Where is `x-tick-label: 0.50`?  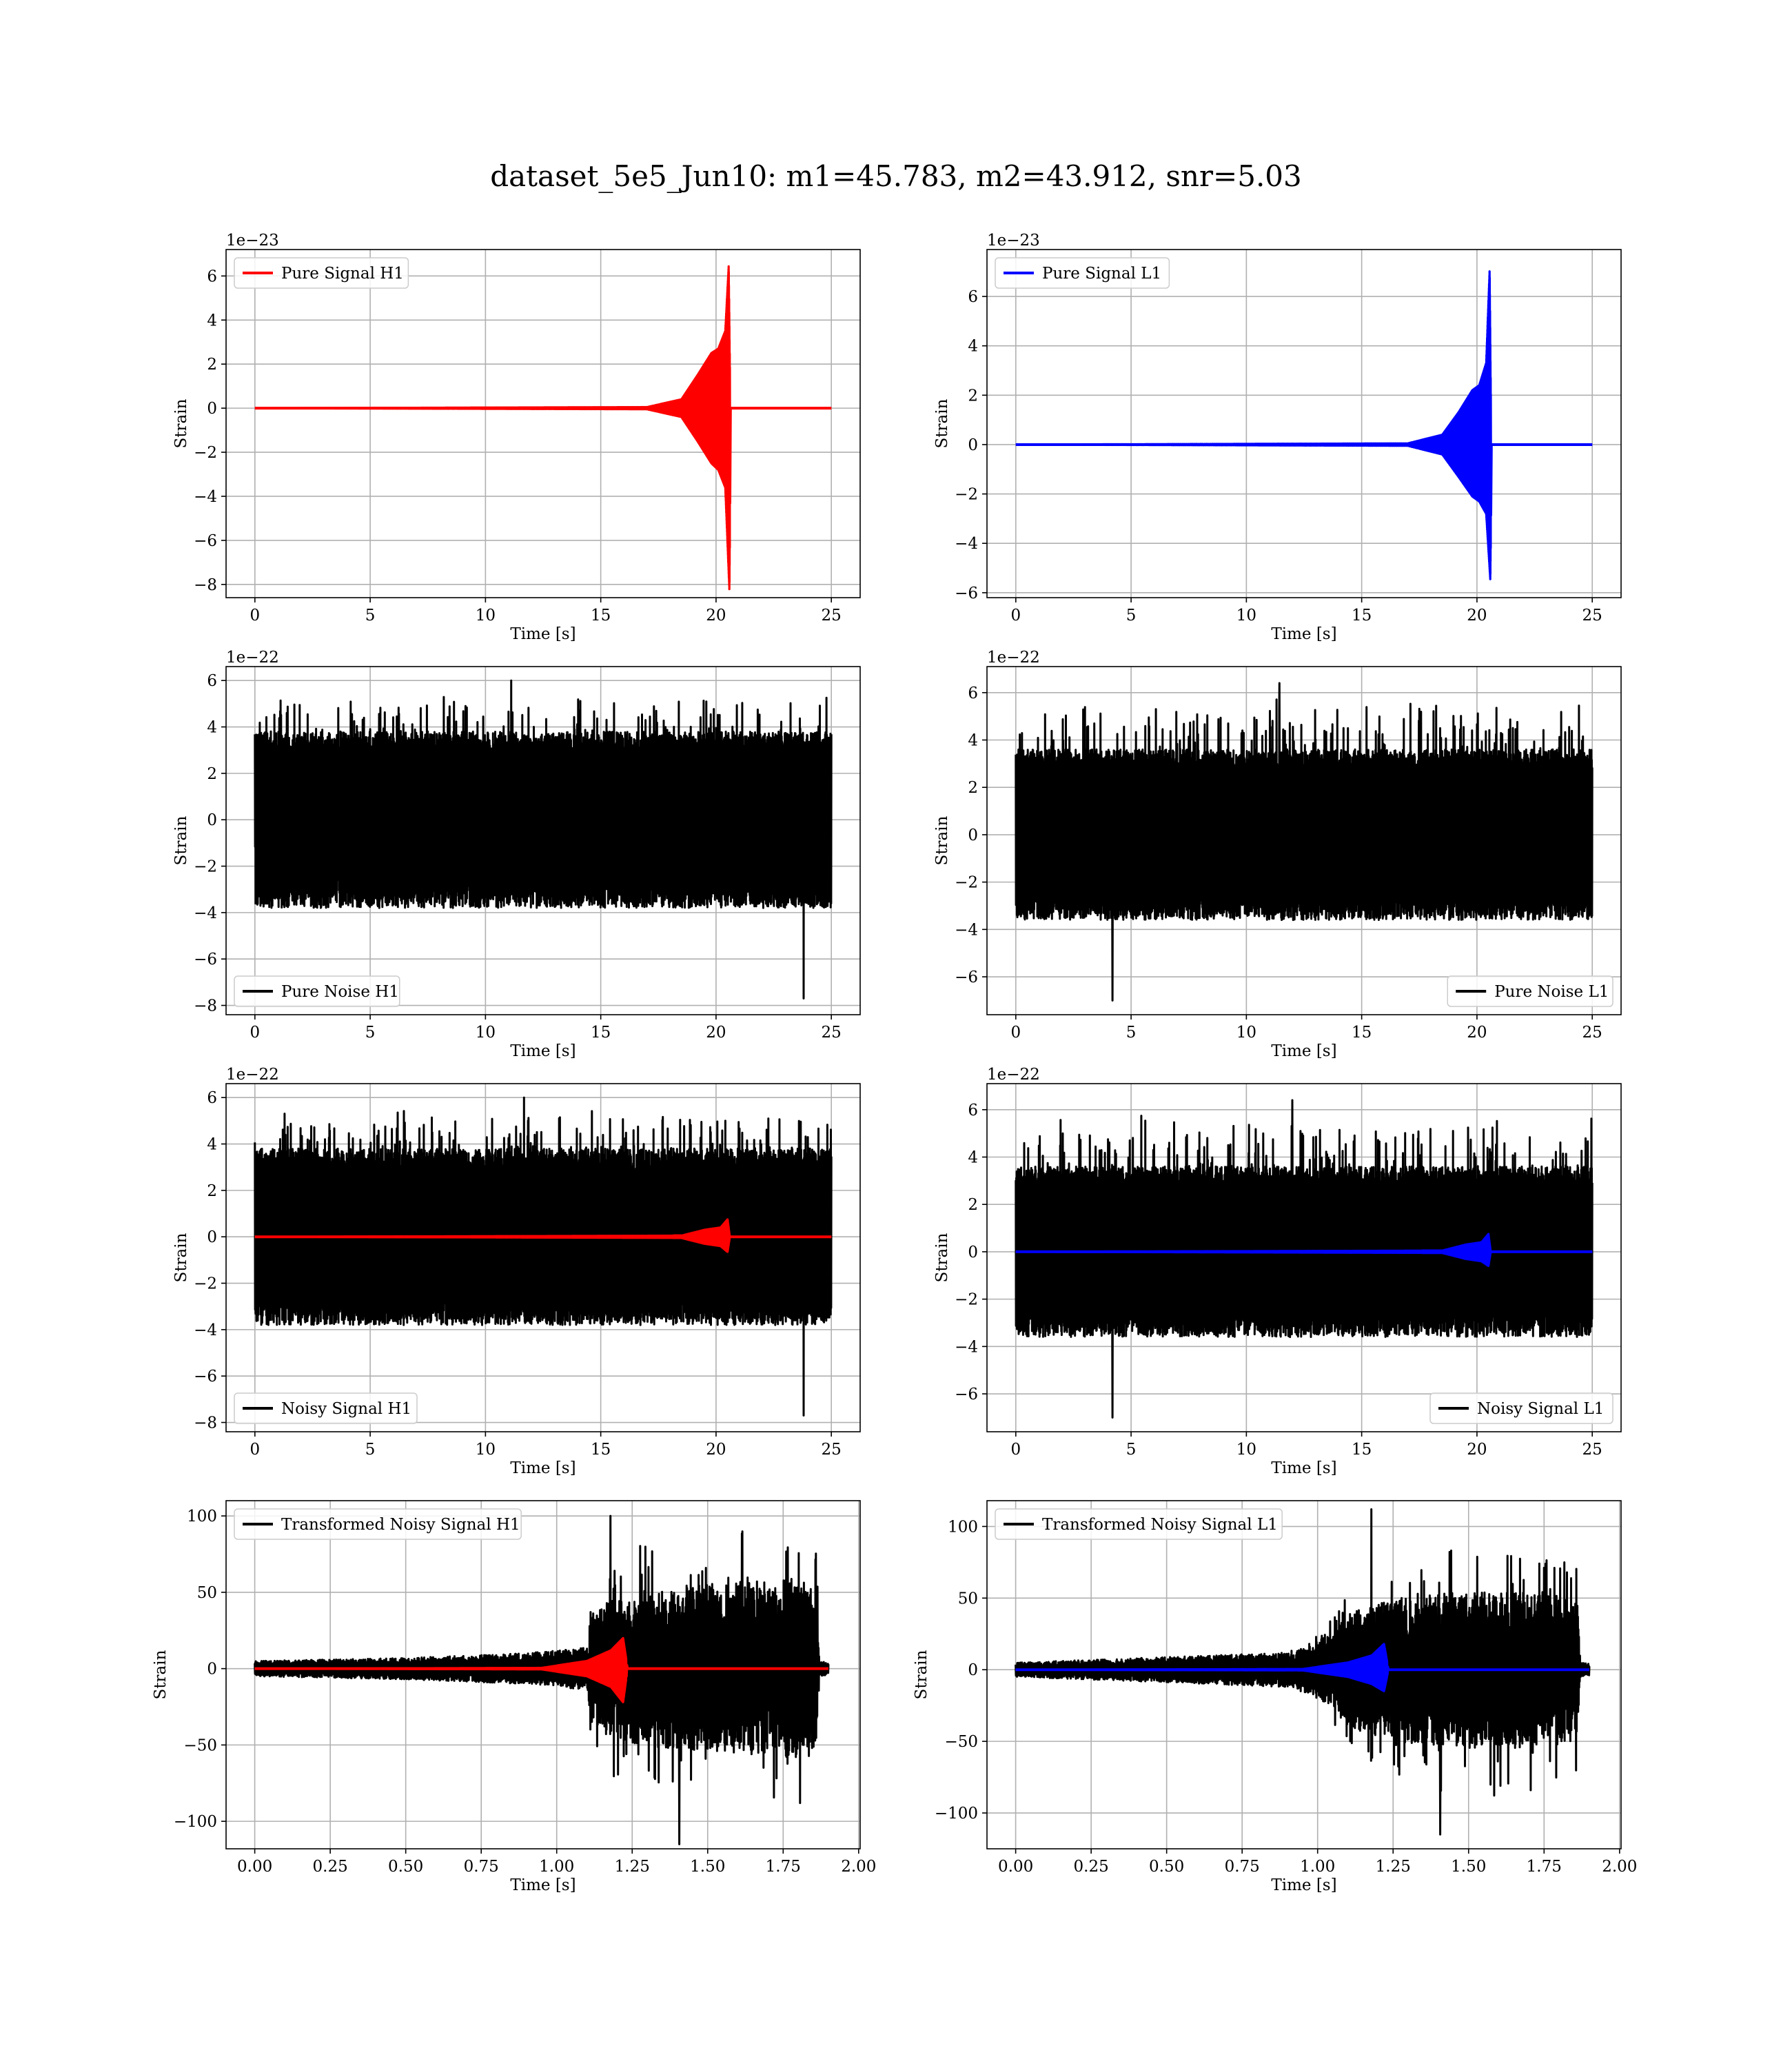
x-tick-label: 0.50 is located at coordinates (405, 1867).